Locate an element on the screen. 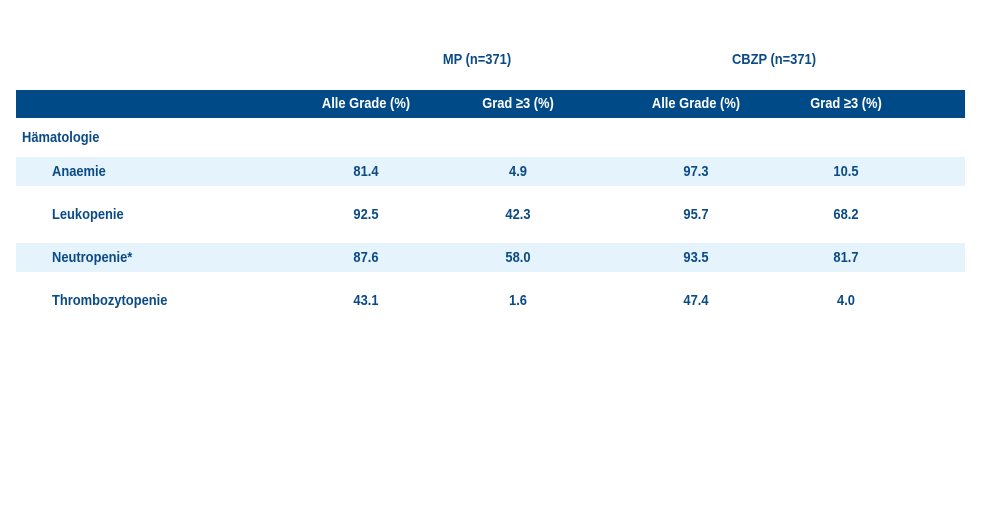  row-label: Neutropenie* is located at coordinates (92, 257).